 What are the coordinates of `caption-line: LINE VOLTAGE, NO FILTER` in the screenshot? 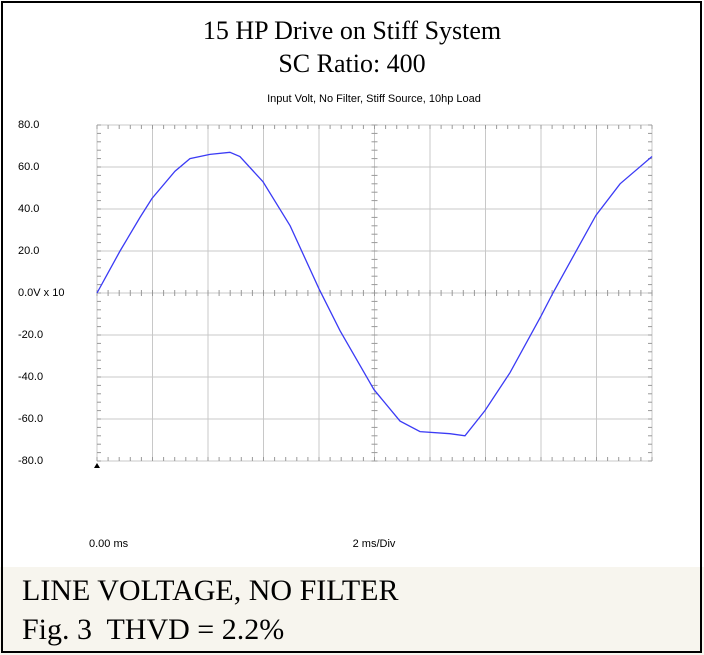 It's located at (210, 590).